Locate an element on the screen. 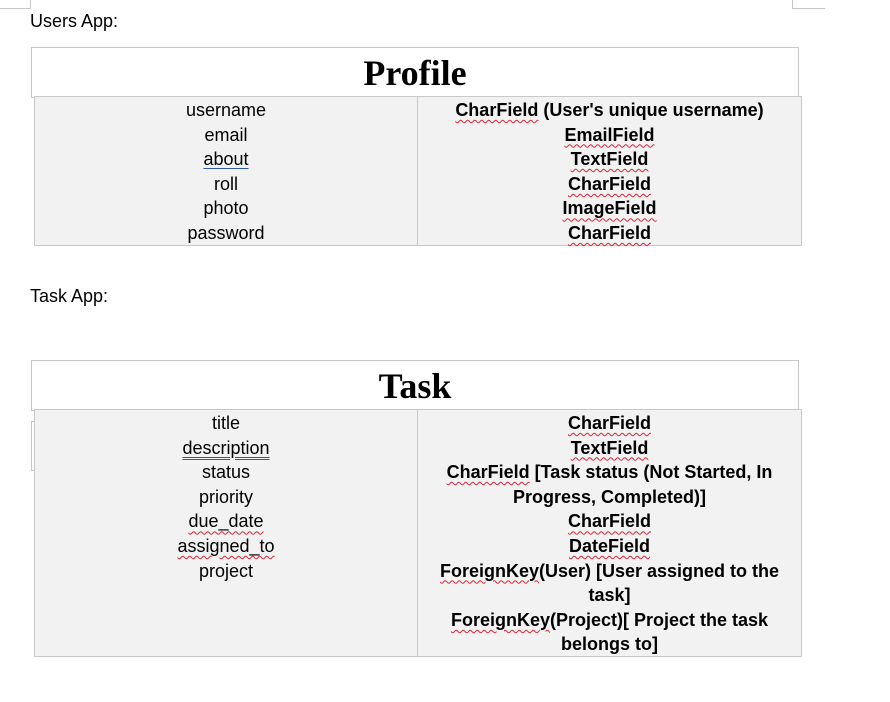 This screenshot has height=702, width=890. field-name-text: assigned_to is located at coordinates (226, 545).